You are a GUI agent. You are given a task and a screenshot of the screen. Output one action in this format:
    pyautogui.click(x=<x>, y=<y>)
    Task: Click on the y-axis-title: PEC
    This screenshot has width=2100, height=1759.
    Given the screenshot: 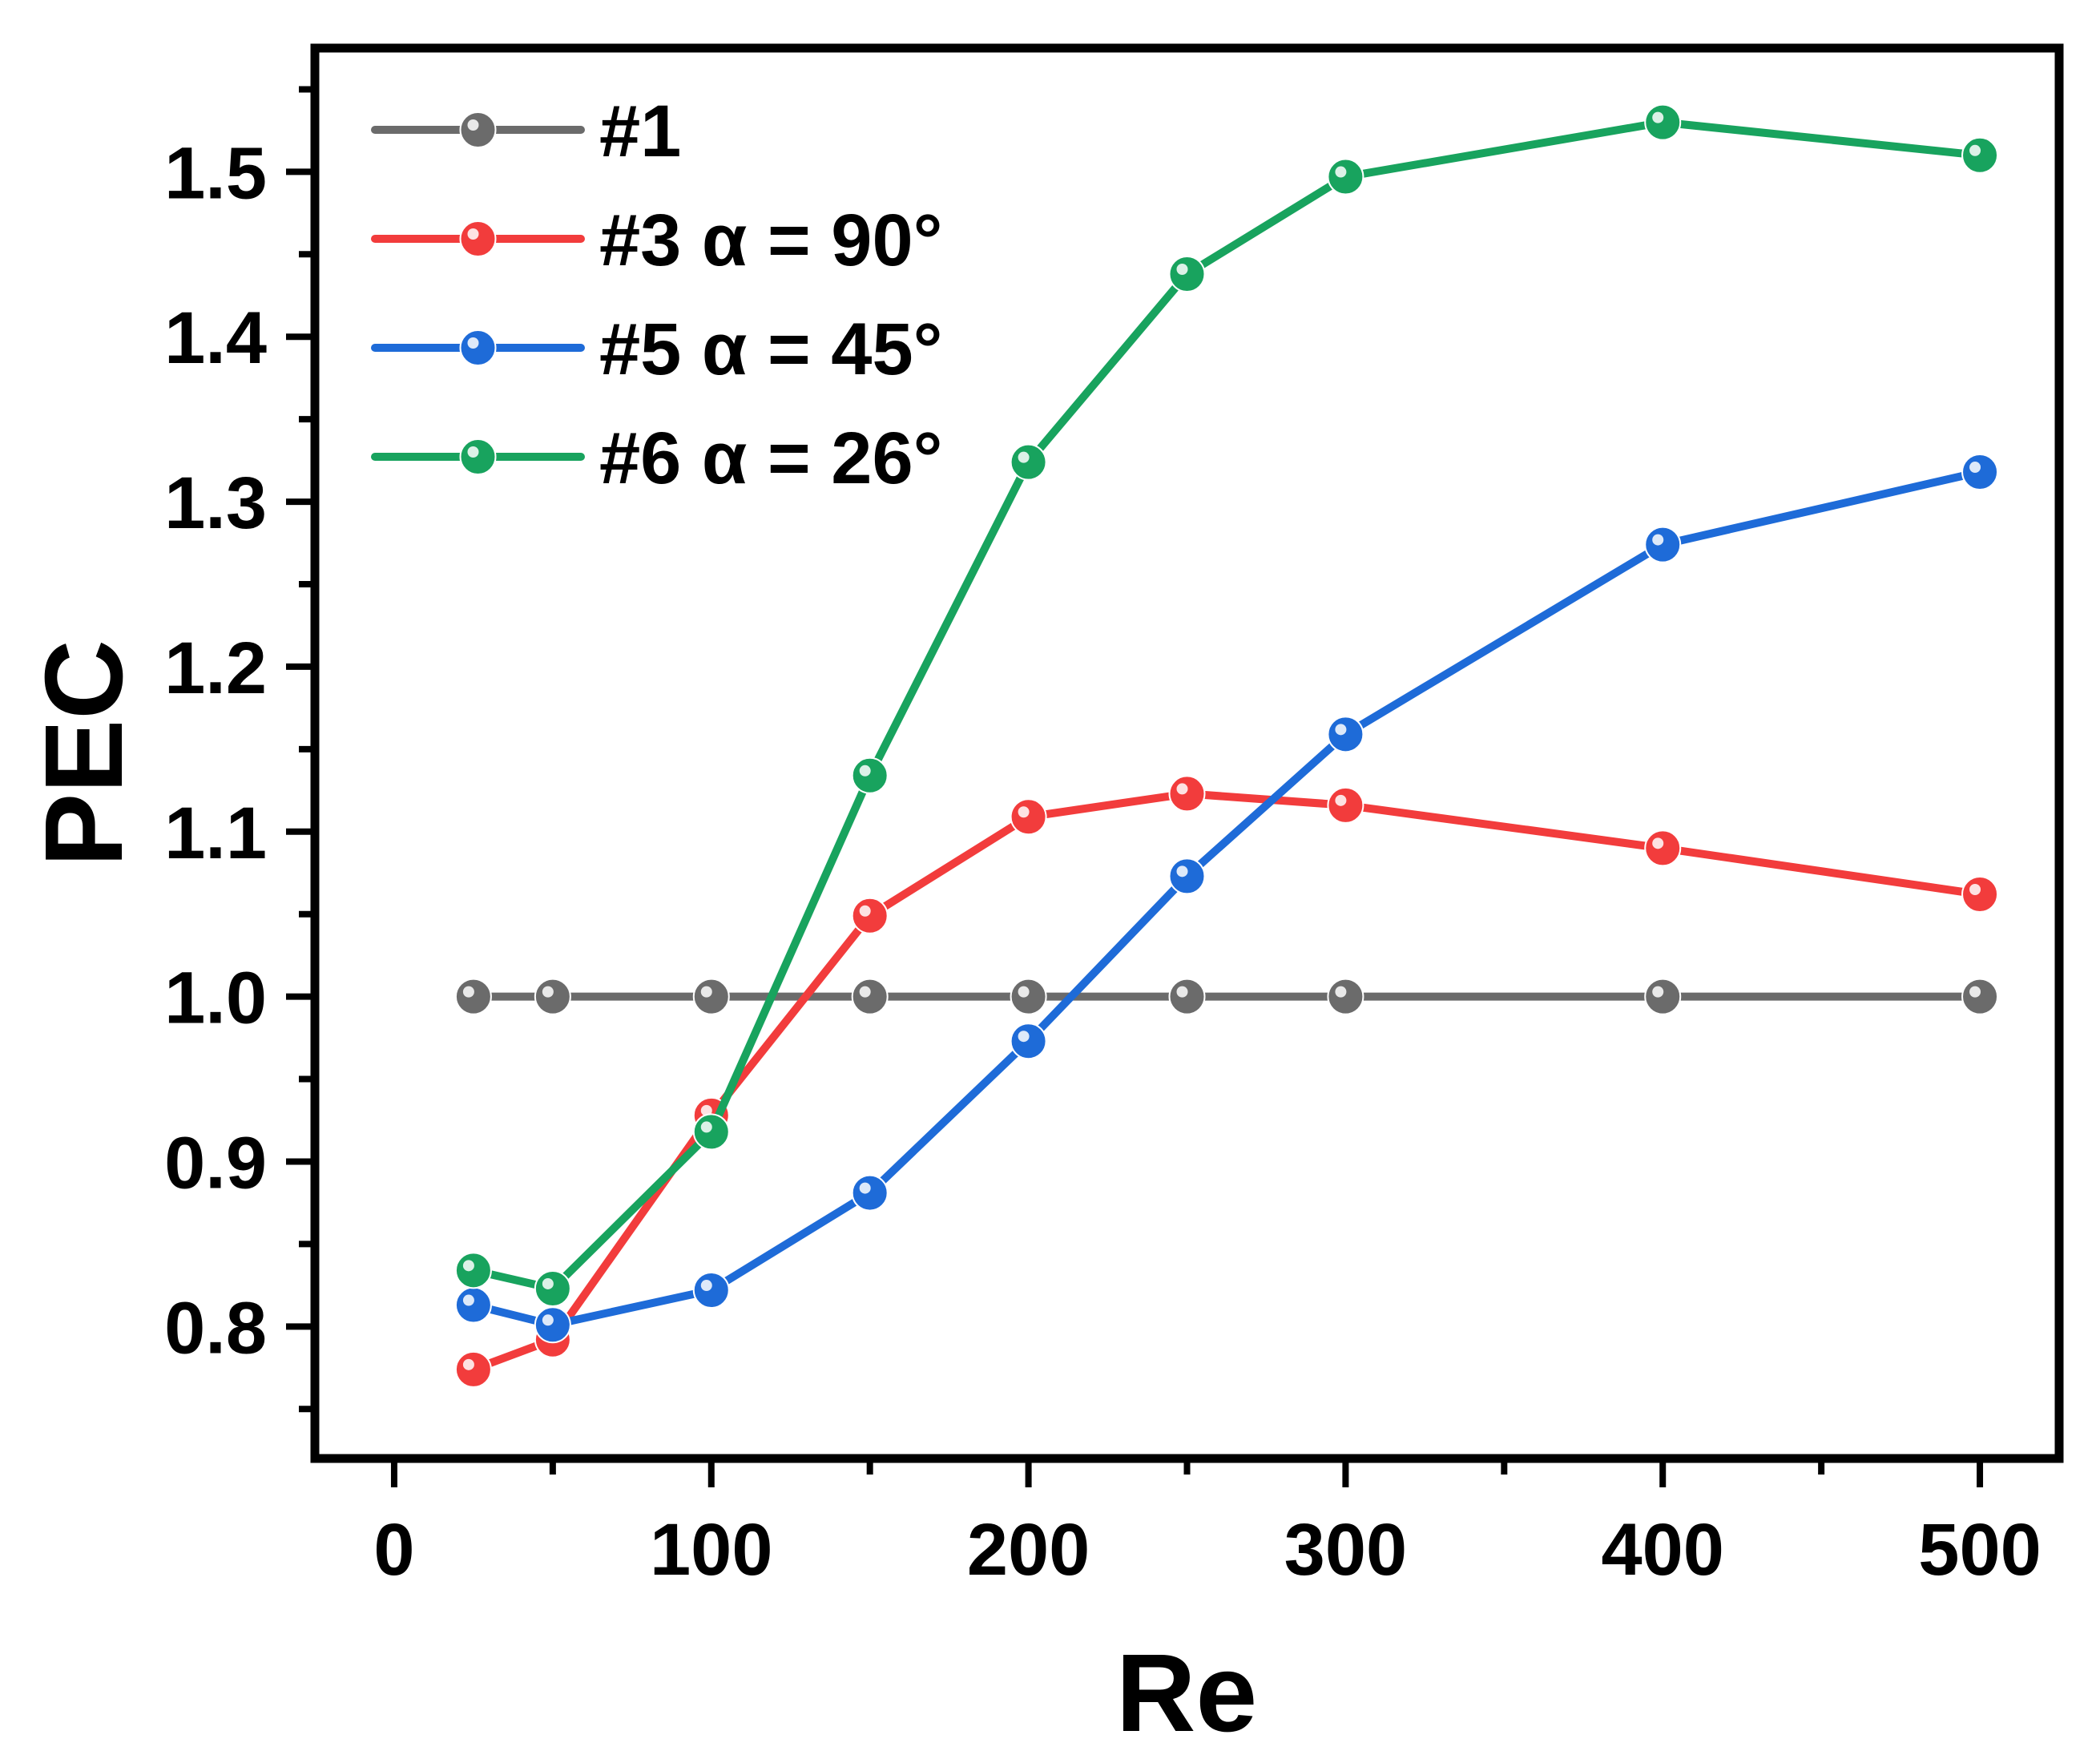 What is the action you would take?
    pyautogui.click(x=84, y=753)
    